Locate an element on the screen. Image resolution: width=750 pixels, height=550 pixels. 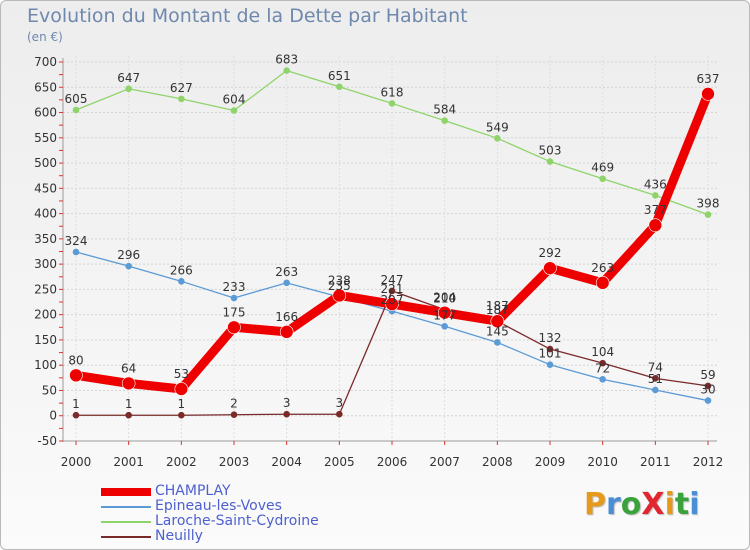
data-label: 377 is located at coordinates (655, 210).